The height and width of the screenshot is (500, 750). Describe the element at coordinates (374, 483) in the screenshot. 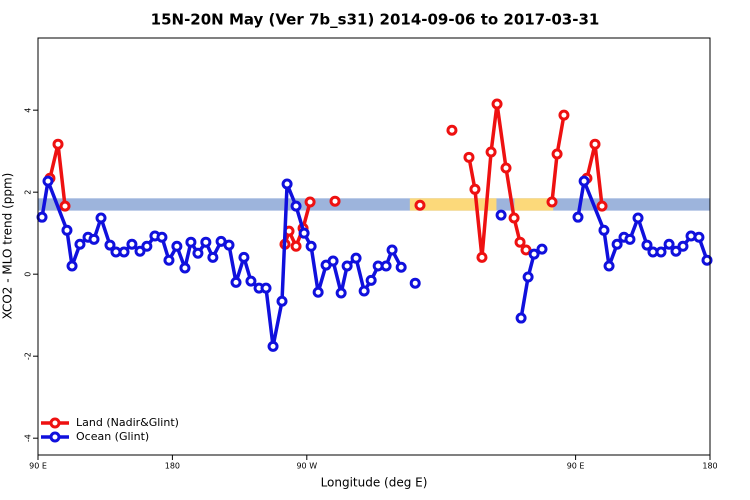

I see `x-axis-label: Longitude (deg E)` at that location.